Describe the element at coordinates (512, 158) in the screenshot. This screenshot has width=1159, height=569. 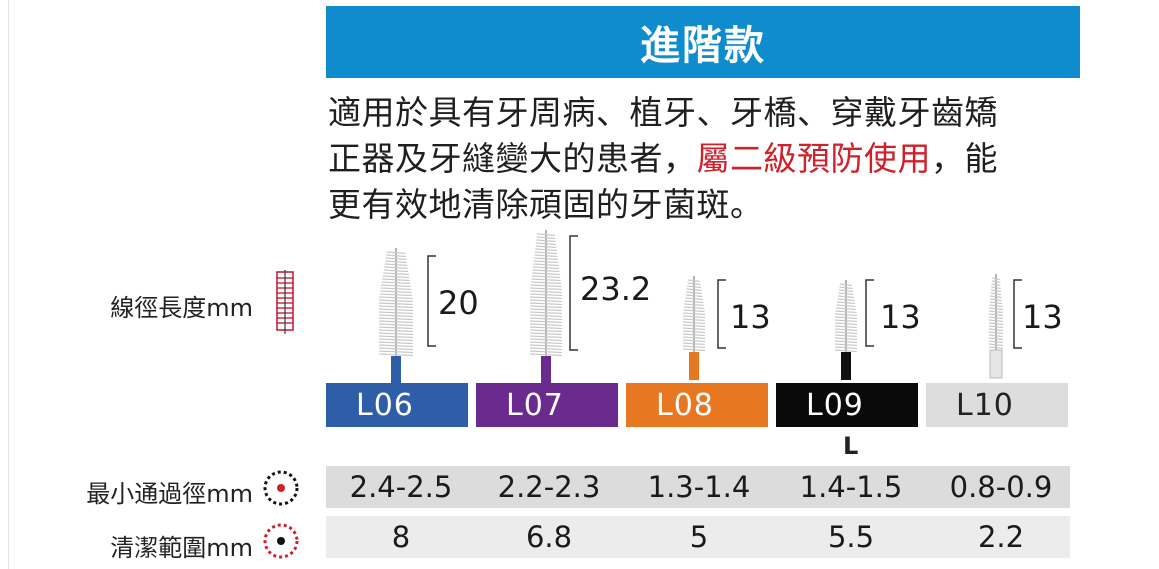
I see `description-line-2-prefix: 正器及牙縫變大的患者，` at that location.